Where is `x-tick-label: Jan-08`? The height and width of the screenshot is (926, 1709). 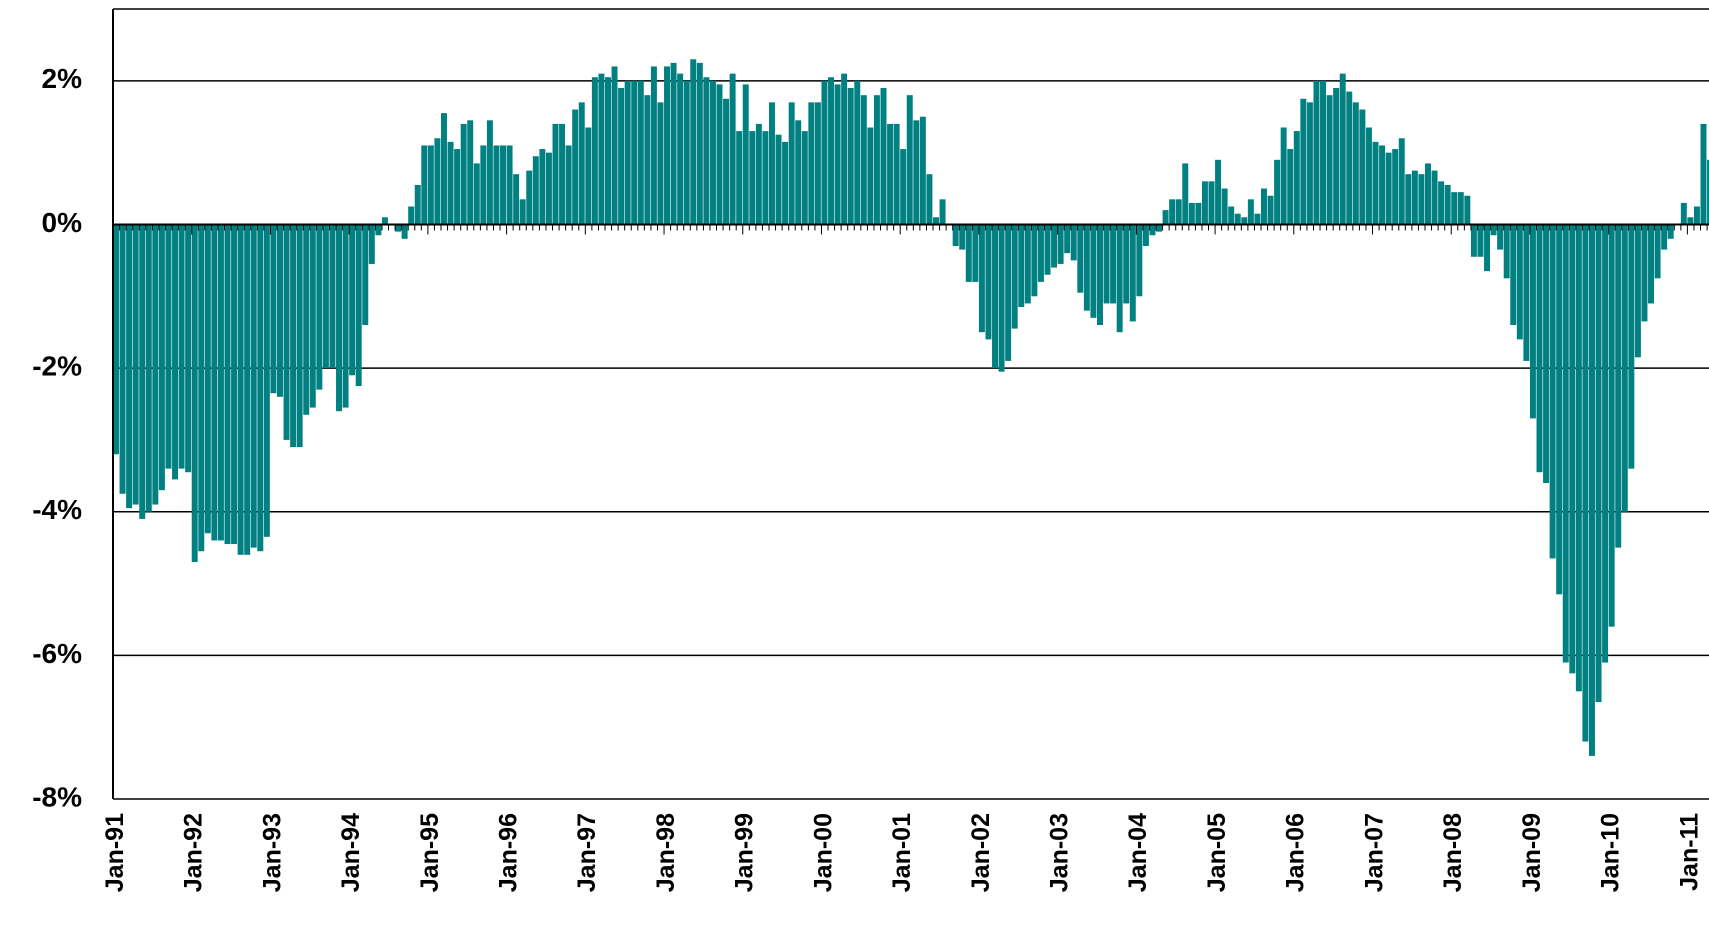 x-tick-label: Jan-08 is located at coordinates (1453, 852).